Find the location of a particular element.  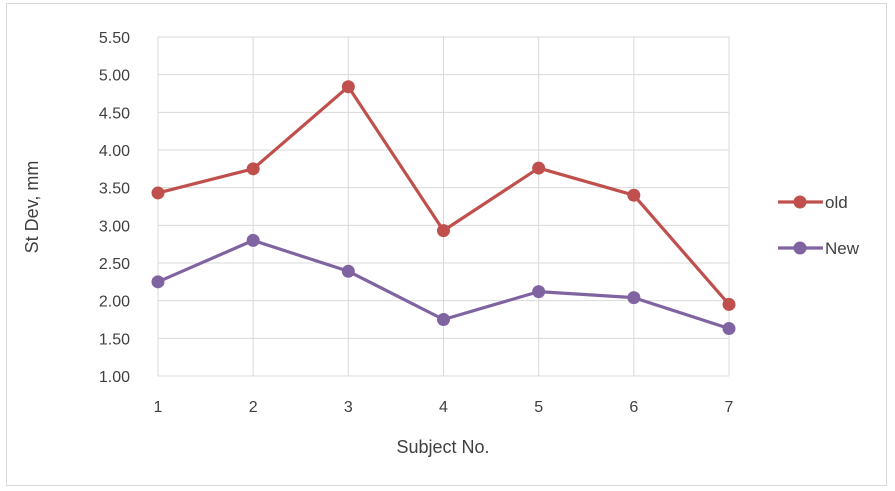

legend-item-old: old is located at coordinates (813, 202).